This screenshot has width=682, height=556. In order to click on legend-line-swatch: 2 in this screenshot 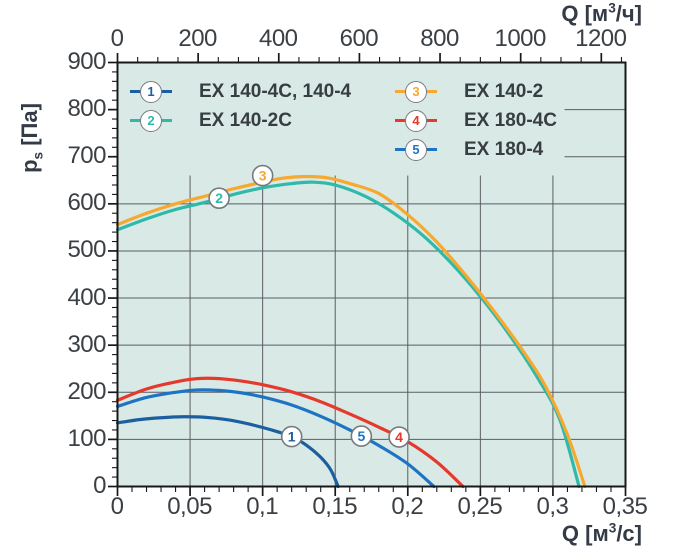, I will do `click(151, 120)`.